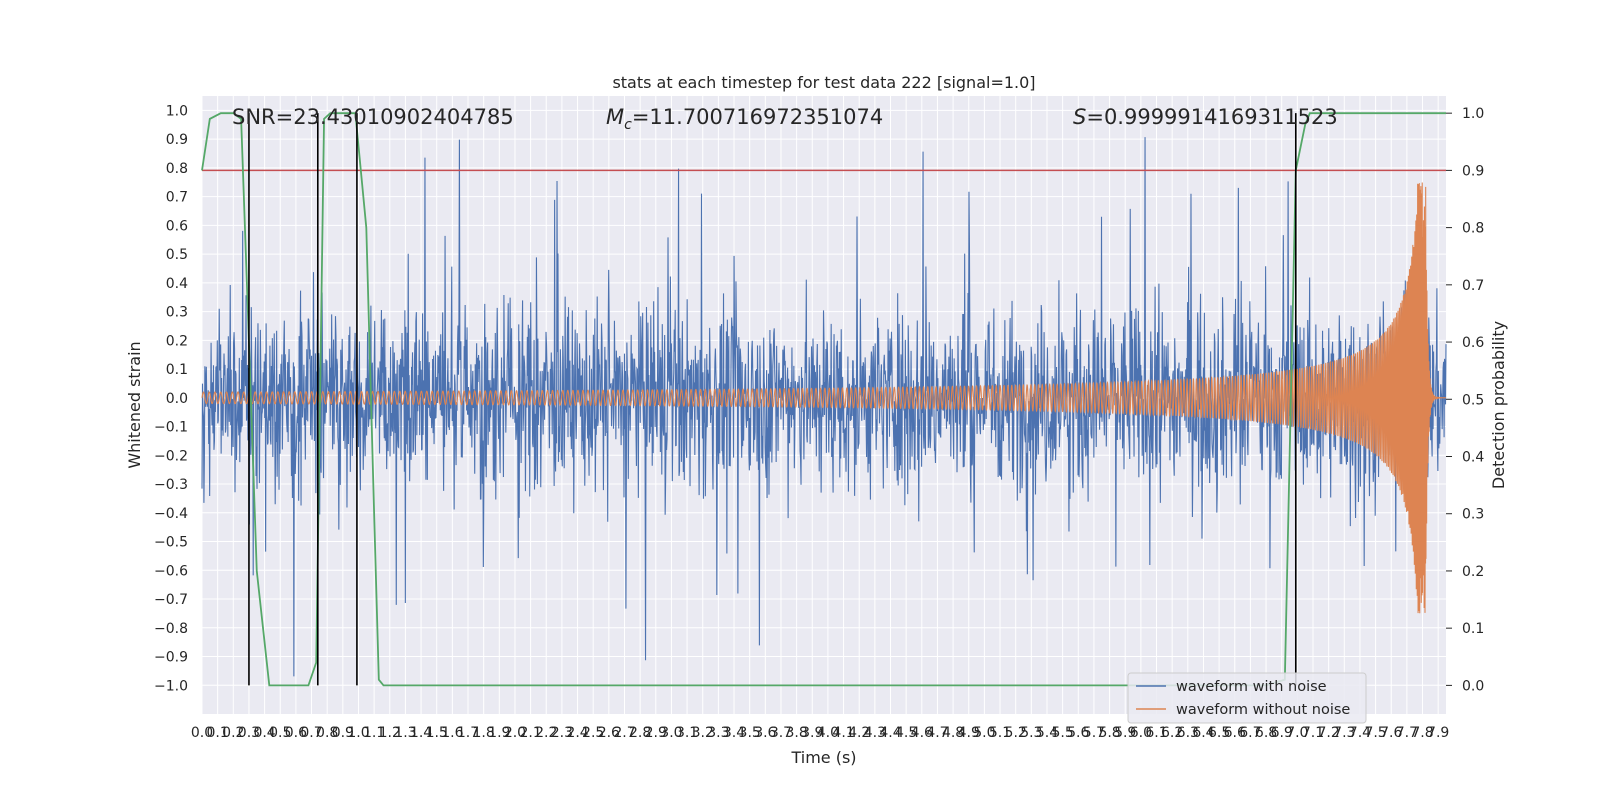 This screenshot has width=1600, height=804. I want to click on x-tick-label: 4.2, so click(859, 733).